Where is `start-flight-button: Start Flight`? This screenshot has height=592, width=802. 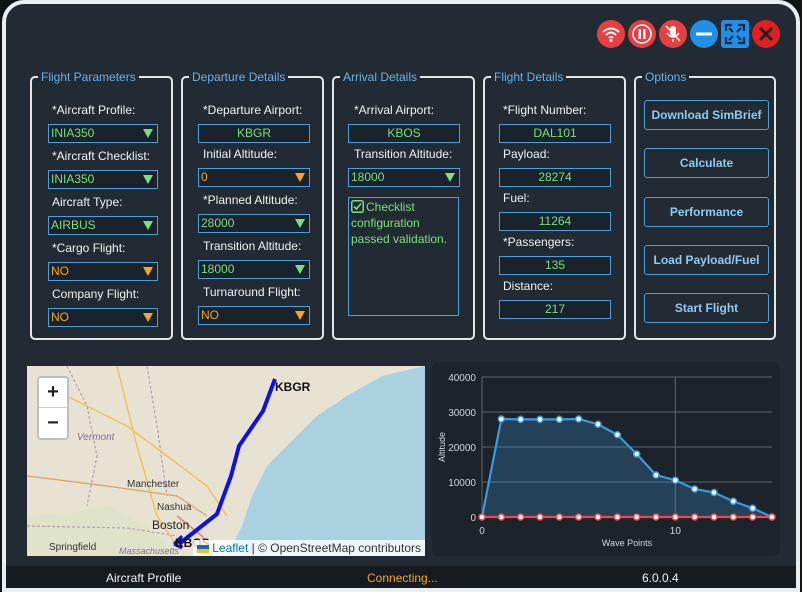
start-flight-button: Start Flight is located at coordinates (706, 308).